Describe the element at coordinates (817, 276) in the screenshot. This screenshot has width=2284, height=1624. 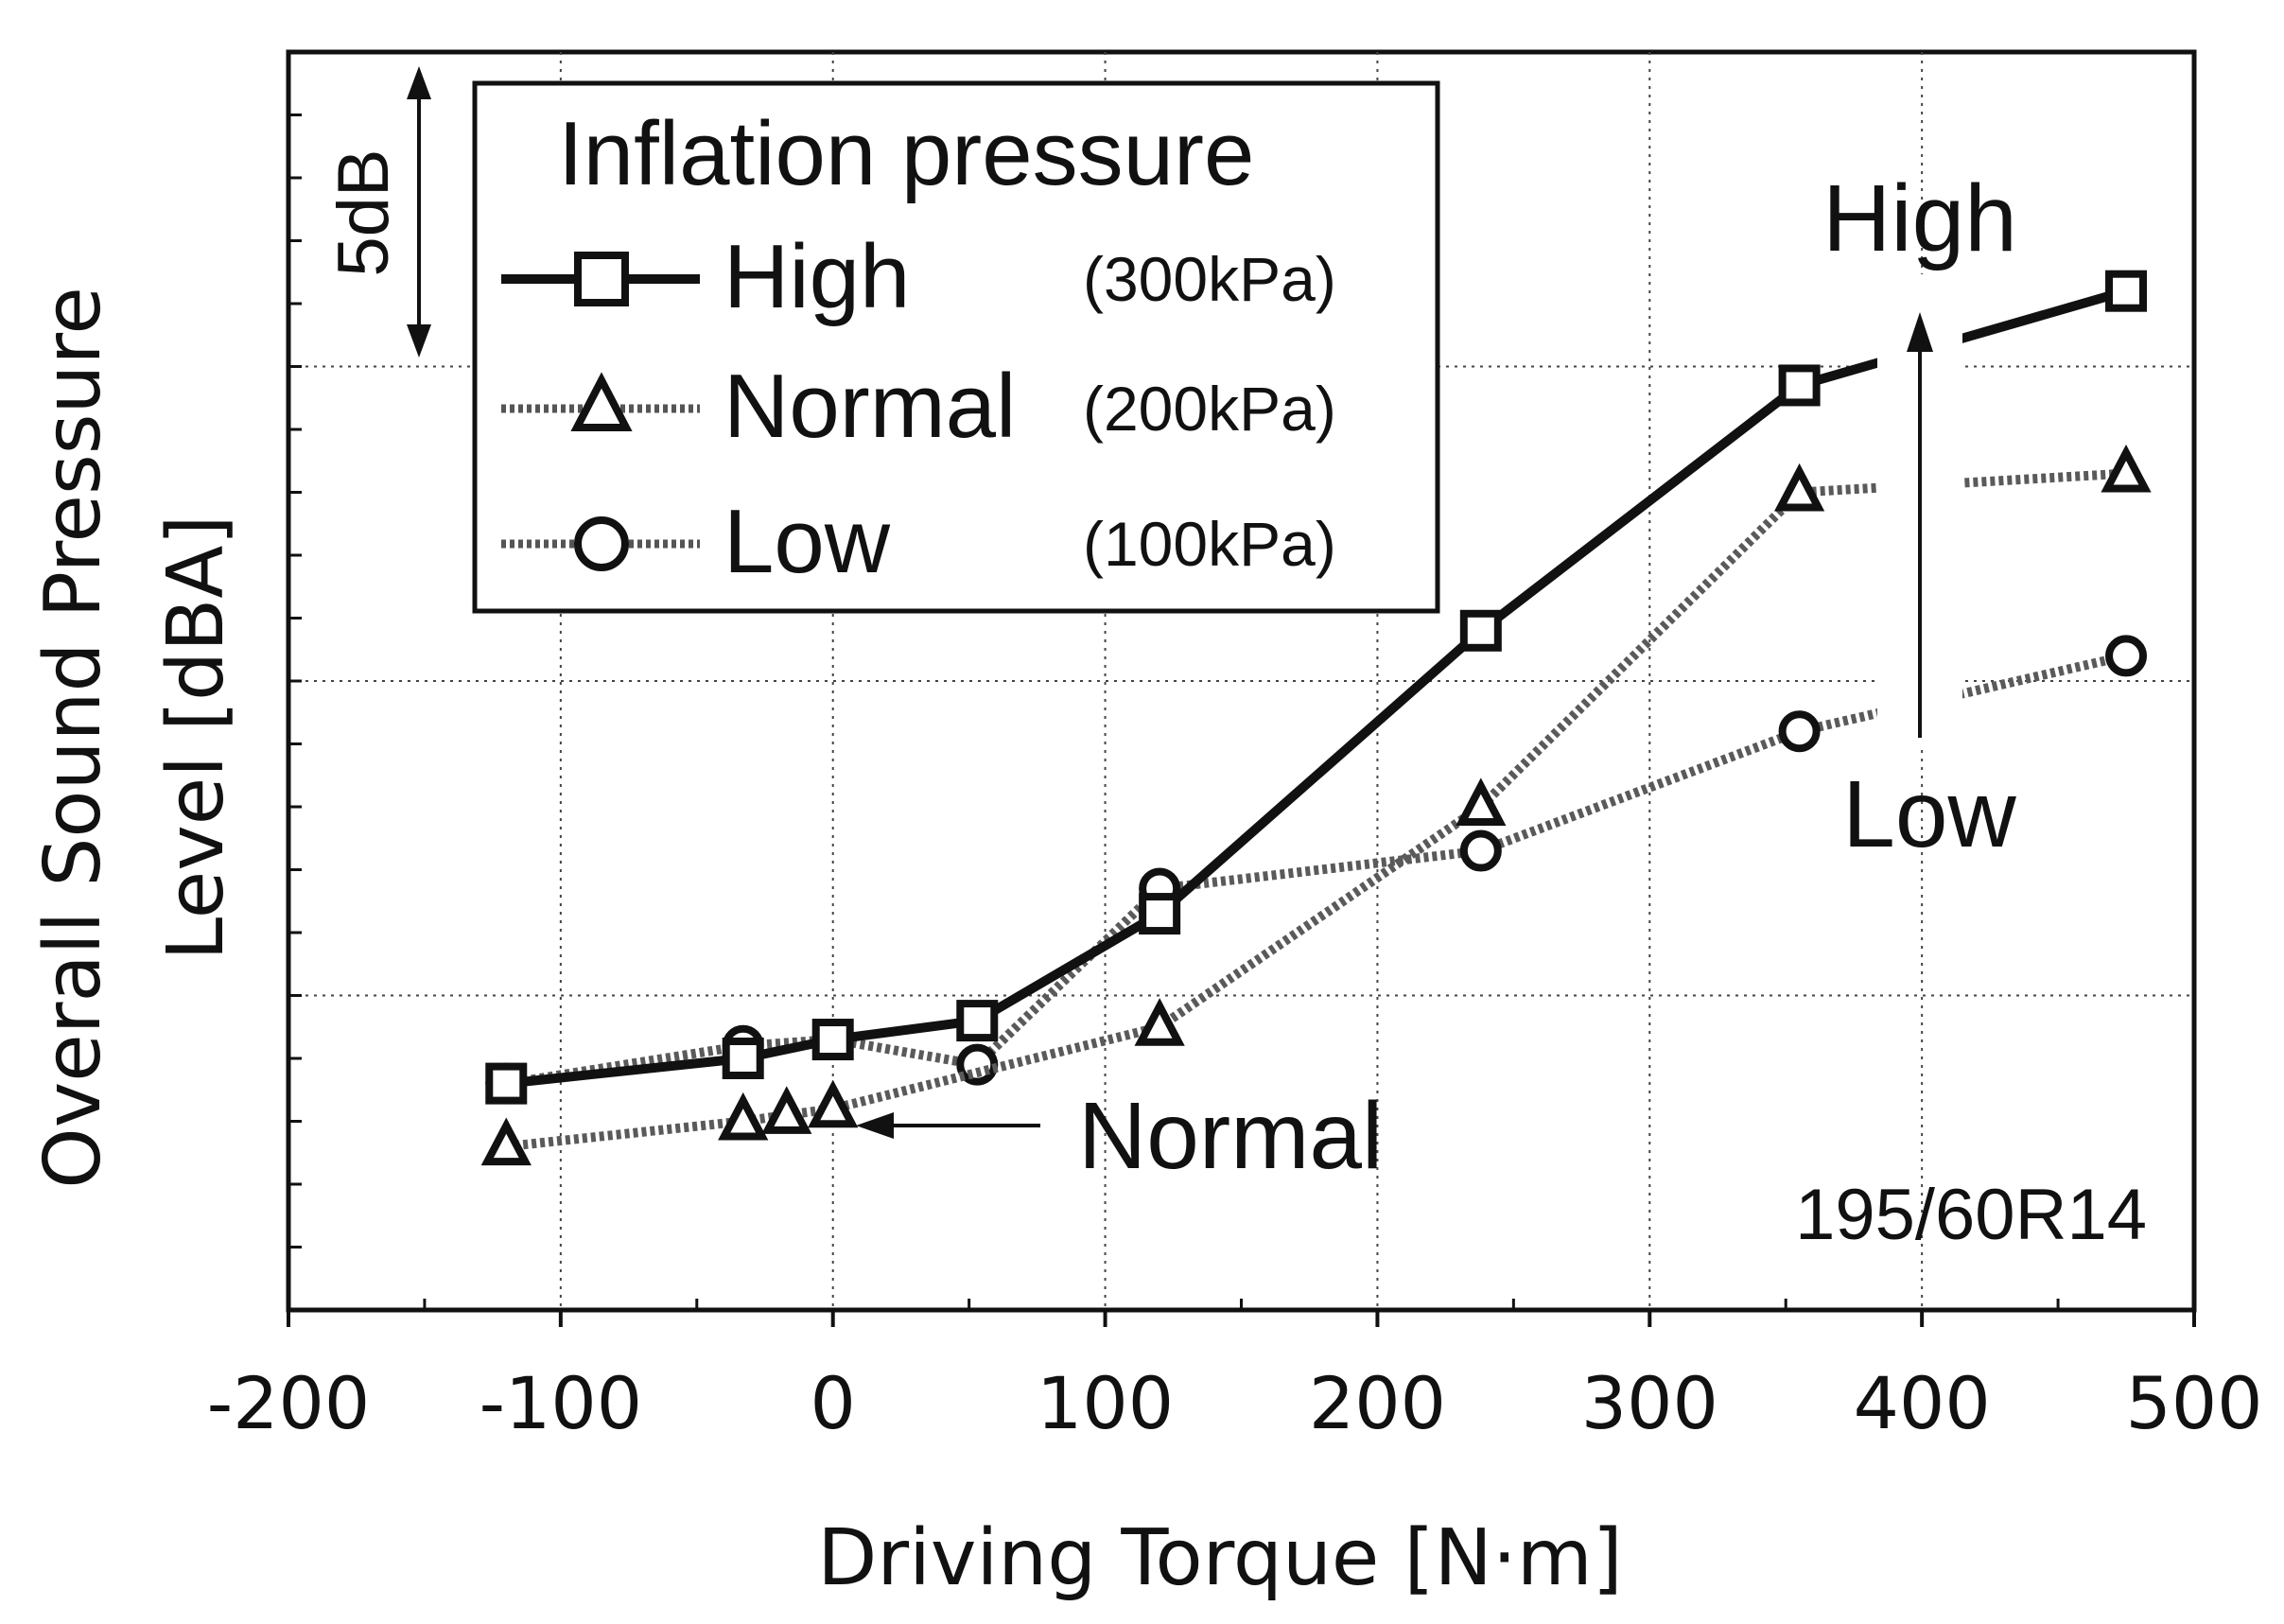
I see `legend-label-high: High` at that location.